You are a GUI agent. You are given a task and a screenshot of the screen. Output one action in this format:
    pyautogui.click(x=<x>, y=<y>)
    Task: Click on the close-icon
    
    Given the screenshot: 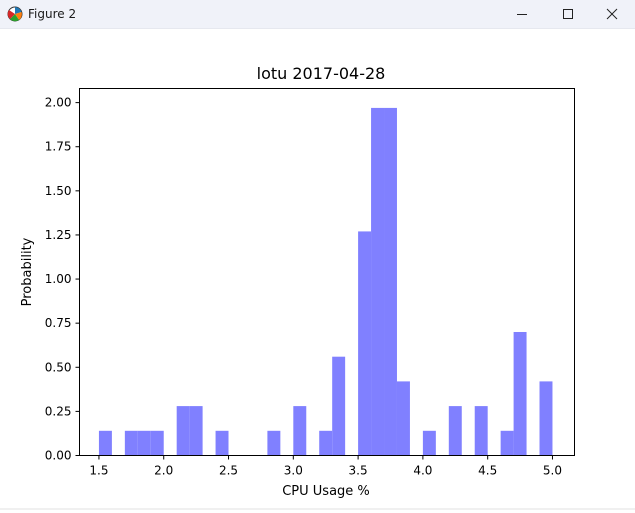 What is the action you would take?
    pyautogui.click(x=612, y=14)
    